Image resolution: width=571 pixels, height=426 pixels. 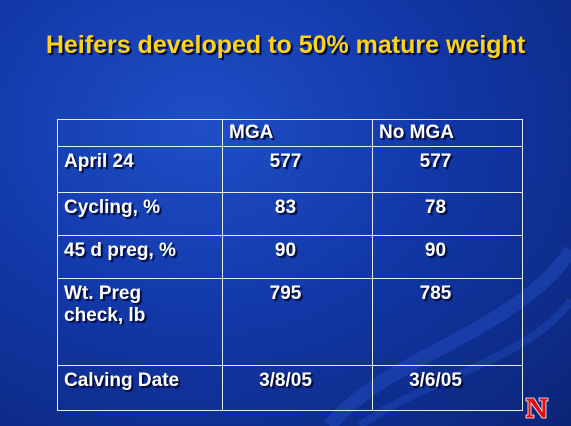 I want to click on row-label: April 24, so click(x=99, y=161).